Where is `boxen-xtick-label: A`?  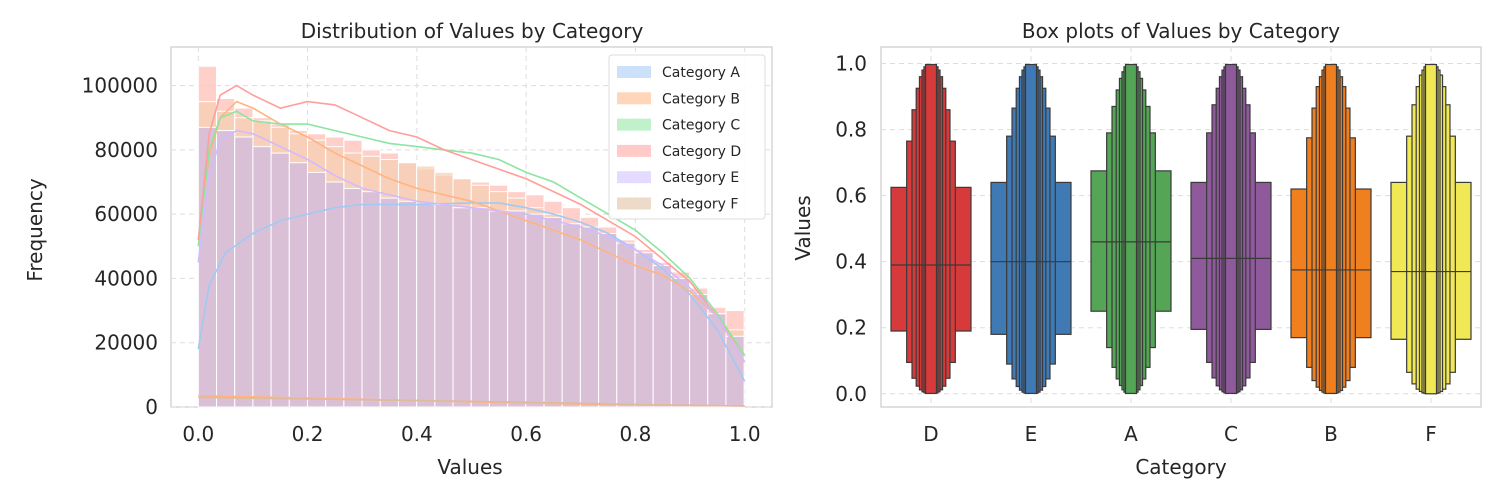 boxen-xtick-label: A is located at coordinates (1131, 434).